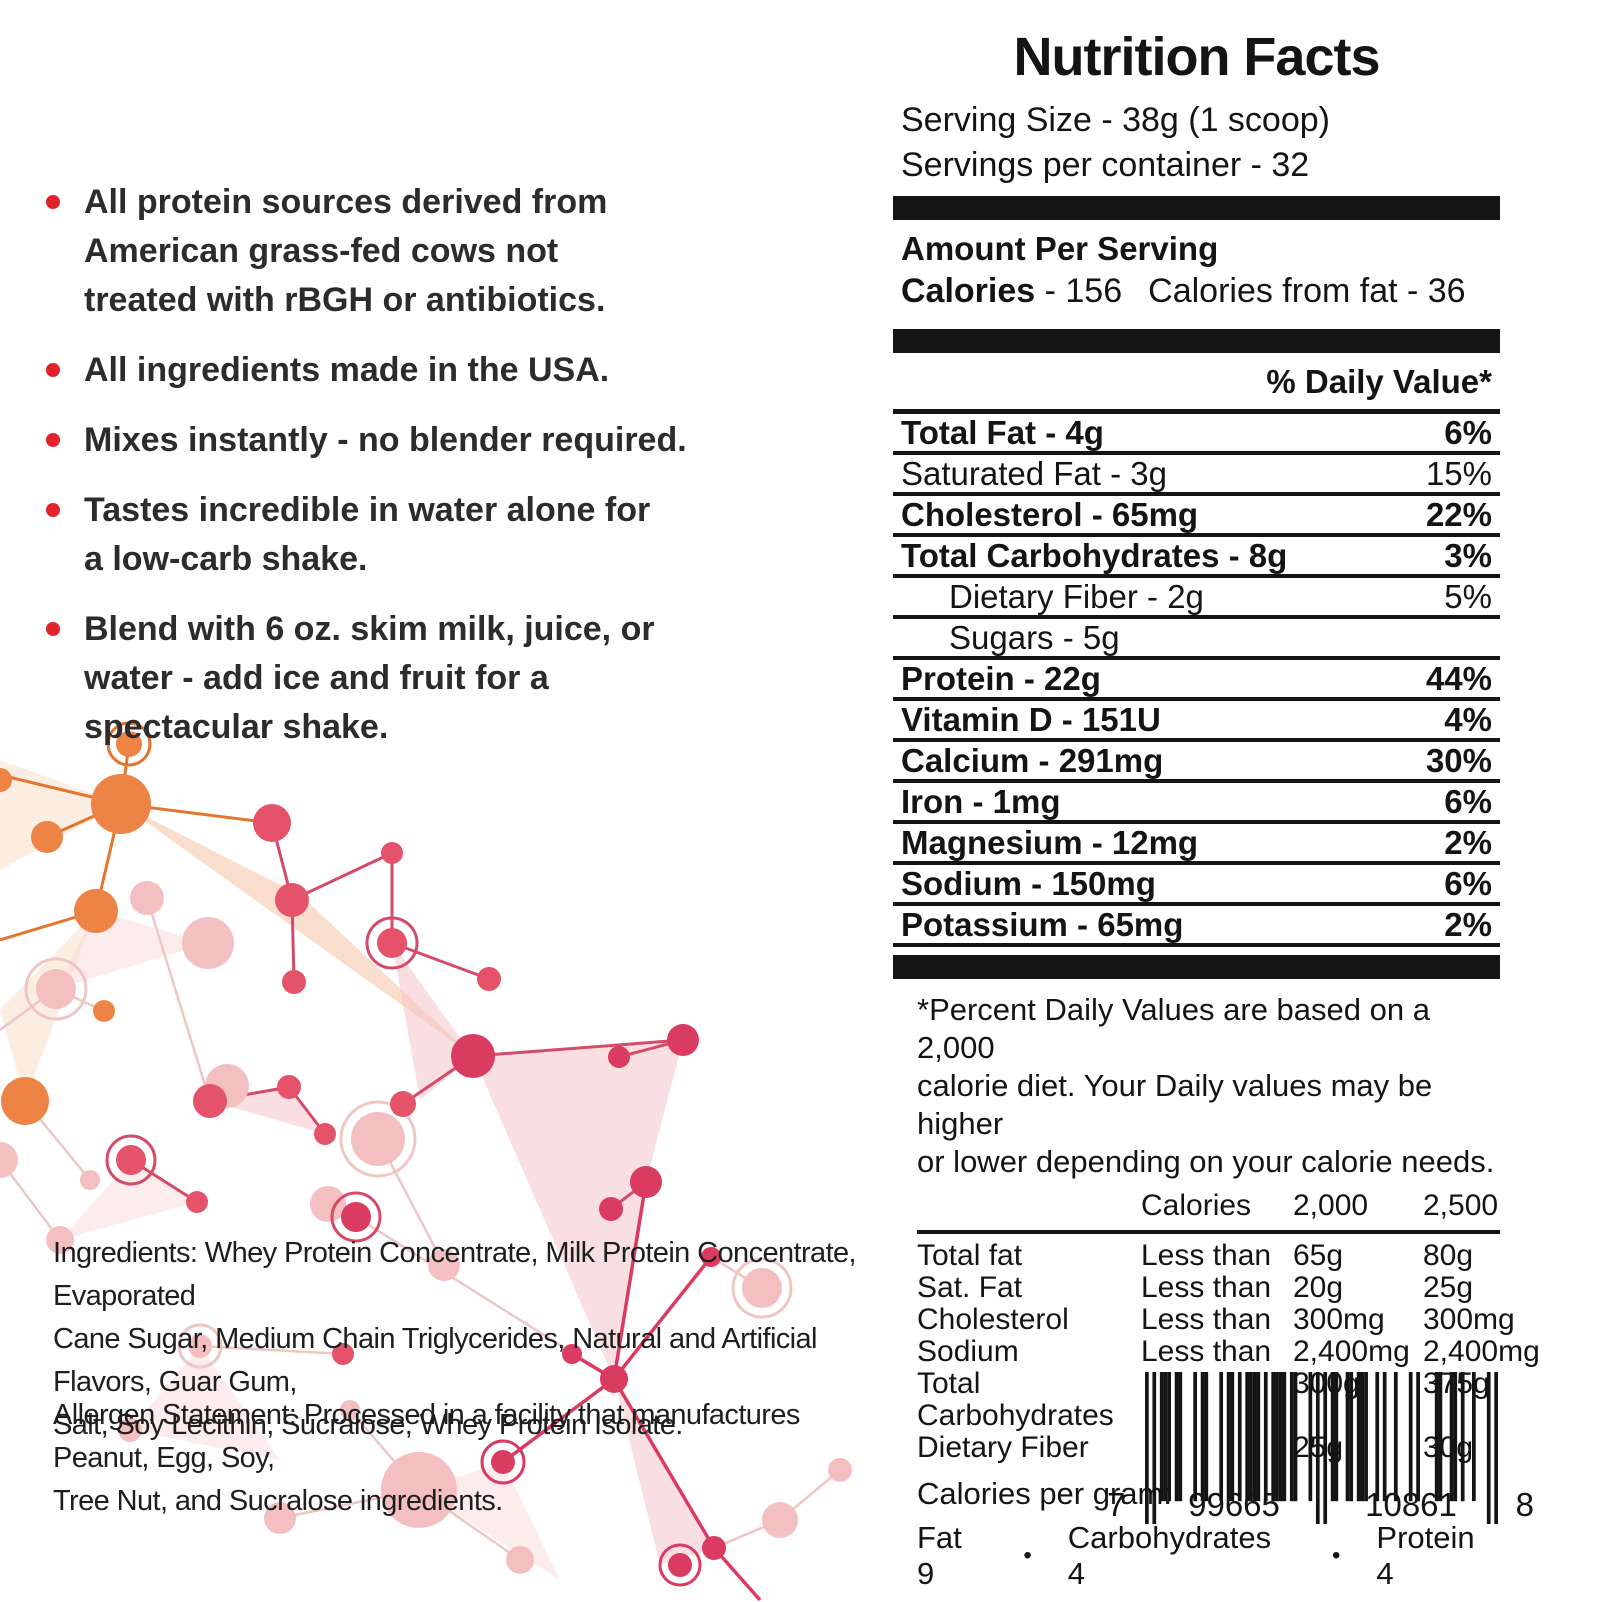  What do you see at coordinates (968, 1351) in the screenshot?
I see `table-cell: Sodium` at bounding box center [968, 1351].